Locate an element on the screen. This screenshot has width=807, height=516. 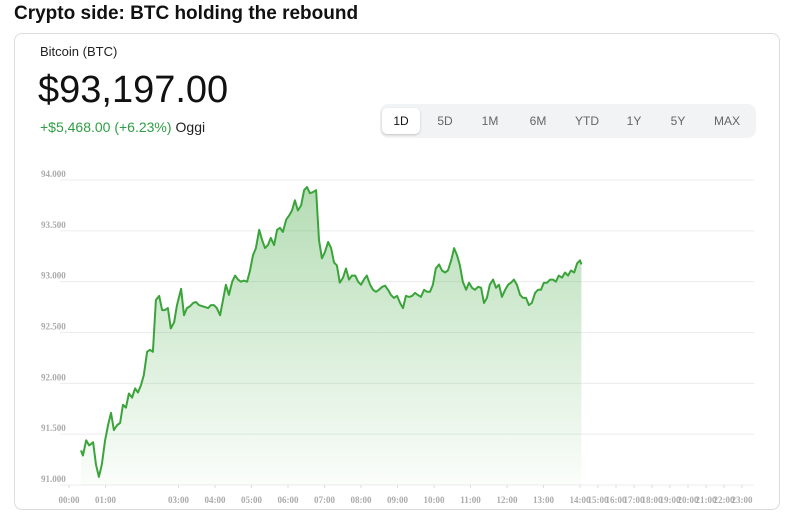
x-tick-label: 06:00 is located at coordinates (288, 500).